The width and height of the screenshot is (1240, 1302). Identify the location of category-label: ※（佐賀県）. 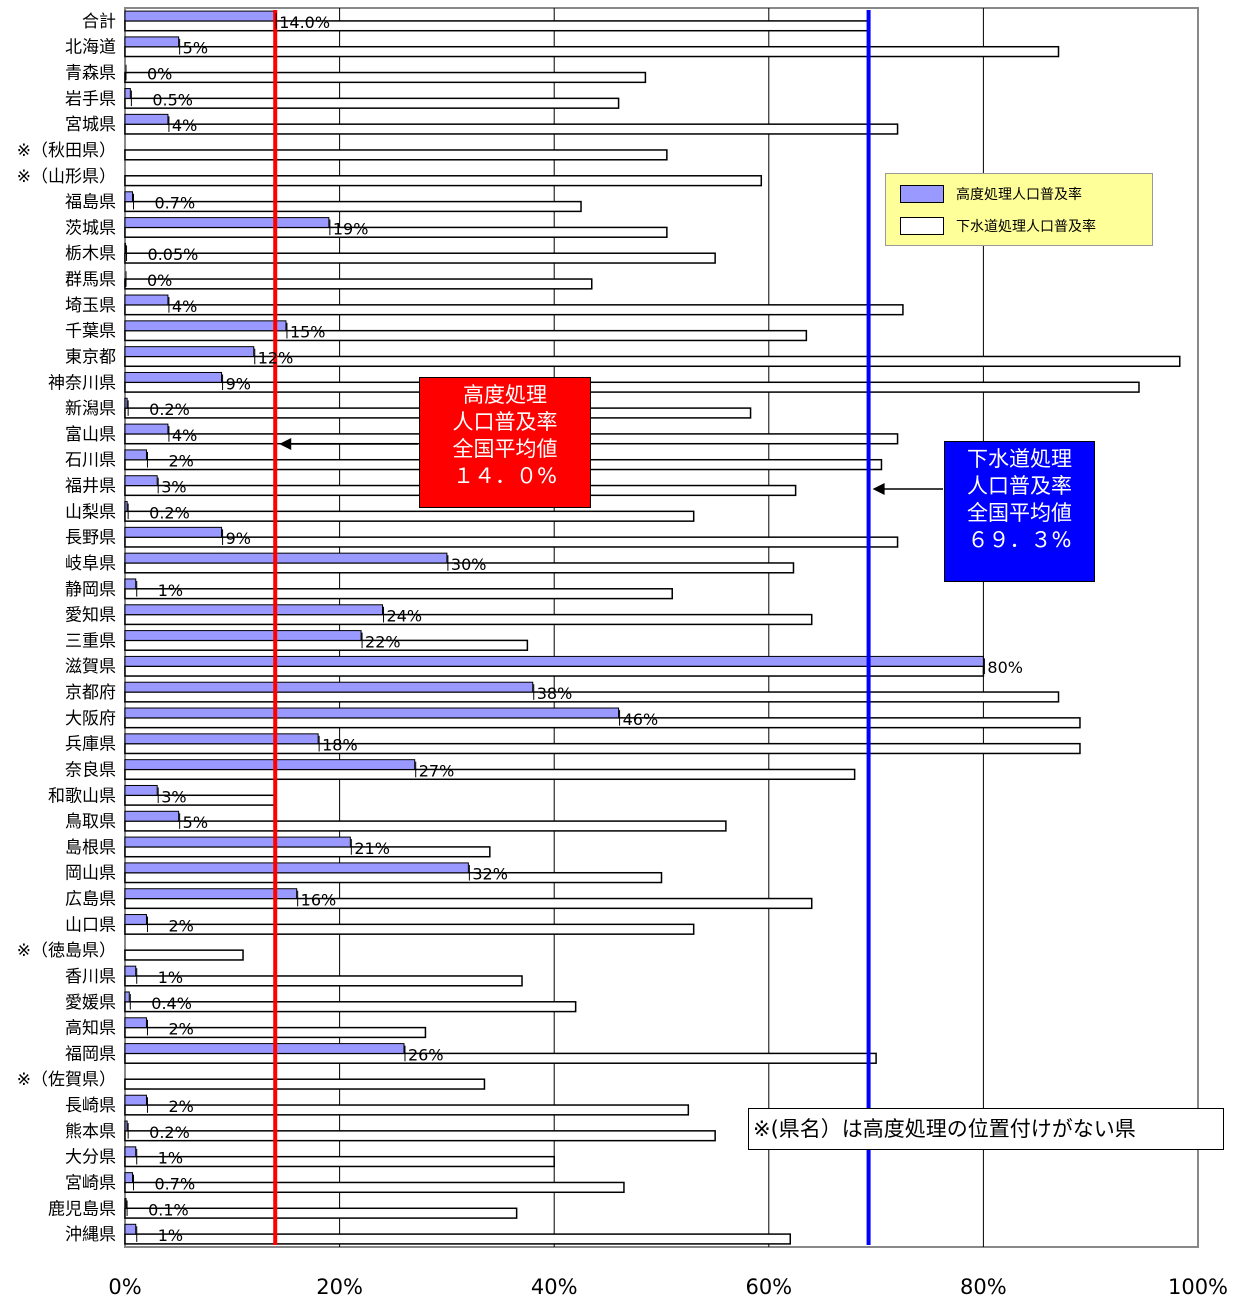
(66, 1080).